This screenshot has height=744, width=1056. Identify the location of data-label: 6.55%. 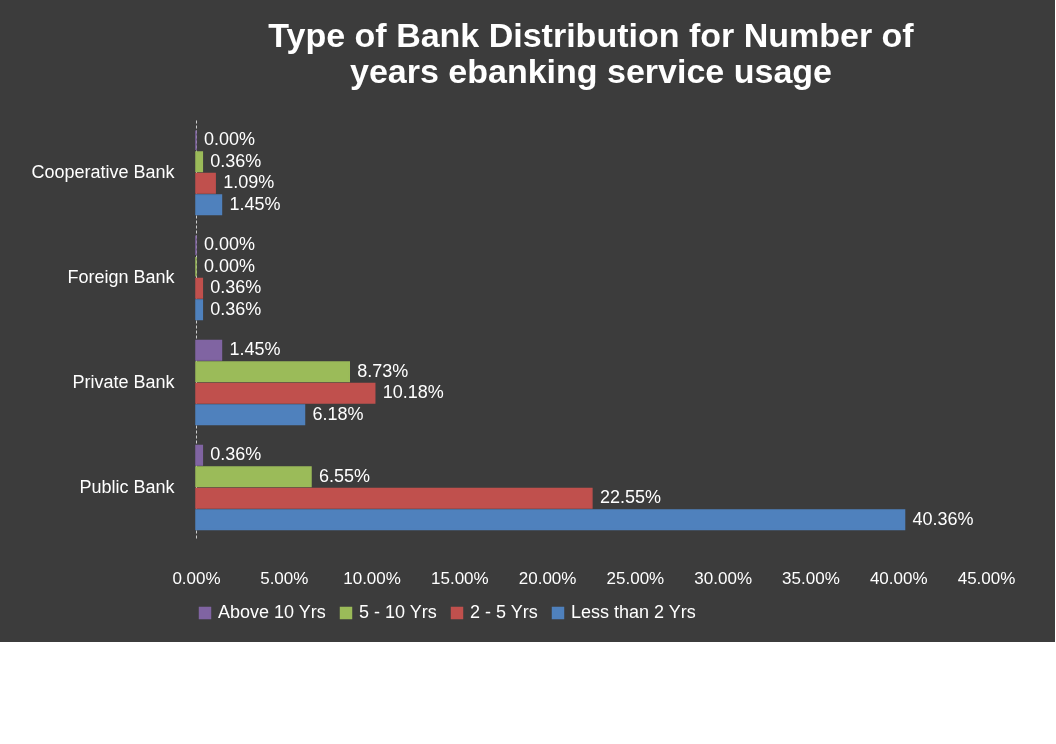
(344, 475).